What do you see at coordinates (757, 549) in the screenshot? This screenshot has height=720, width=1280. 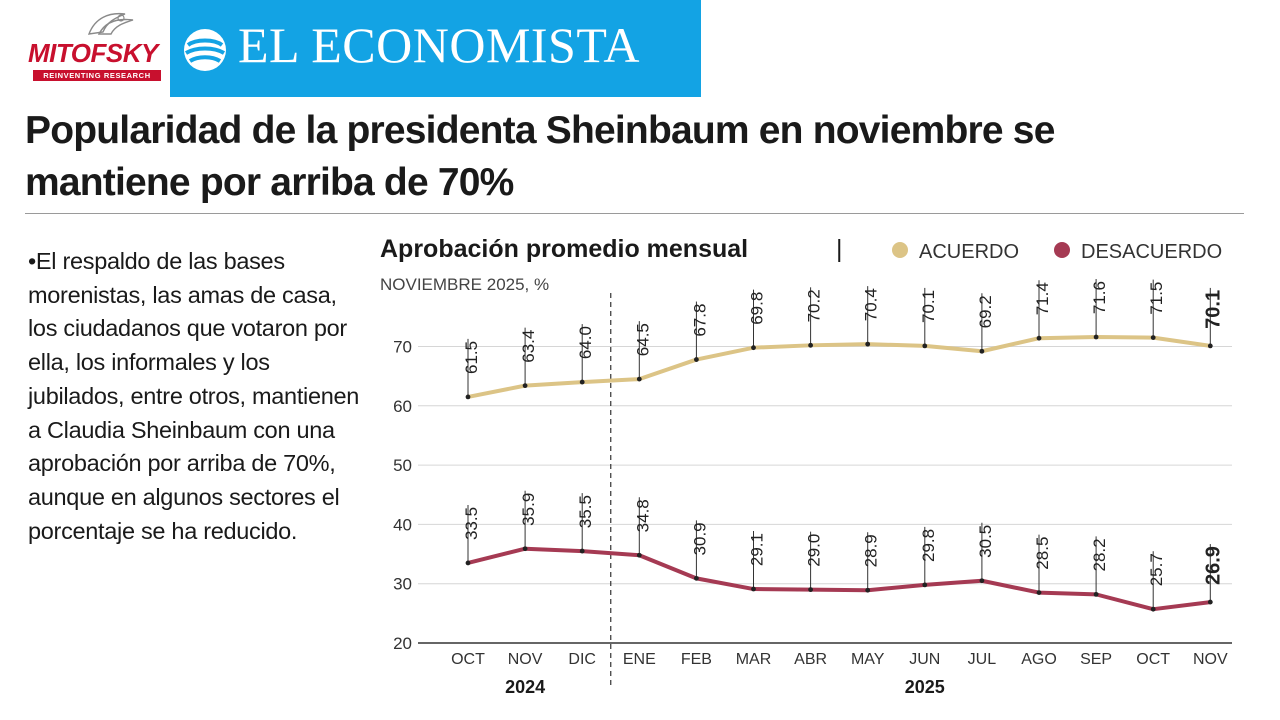 I see `data-label-desacuerdo: 29.1` at bounding box center [757, 549].